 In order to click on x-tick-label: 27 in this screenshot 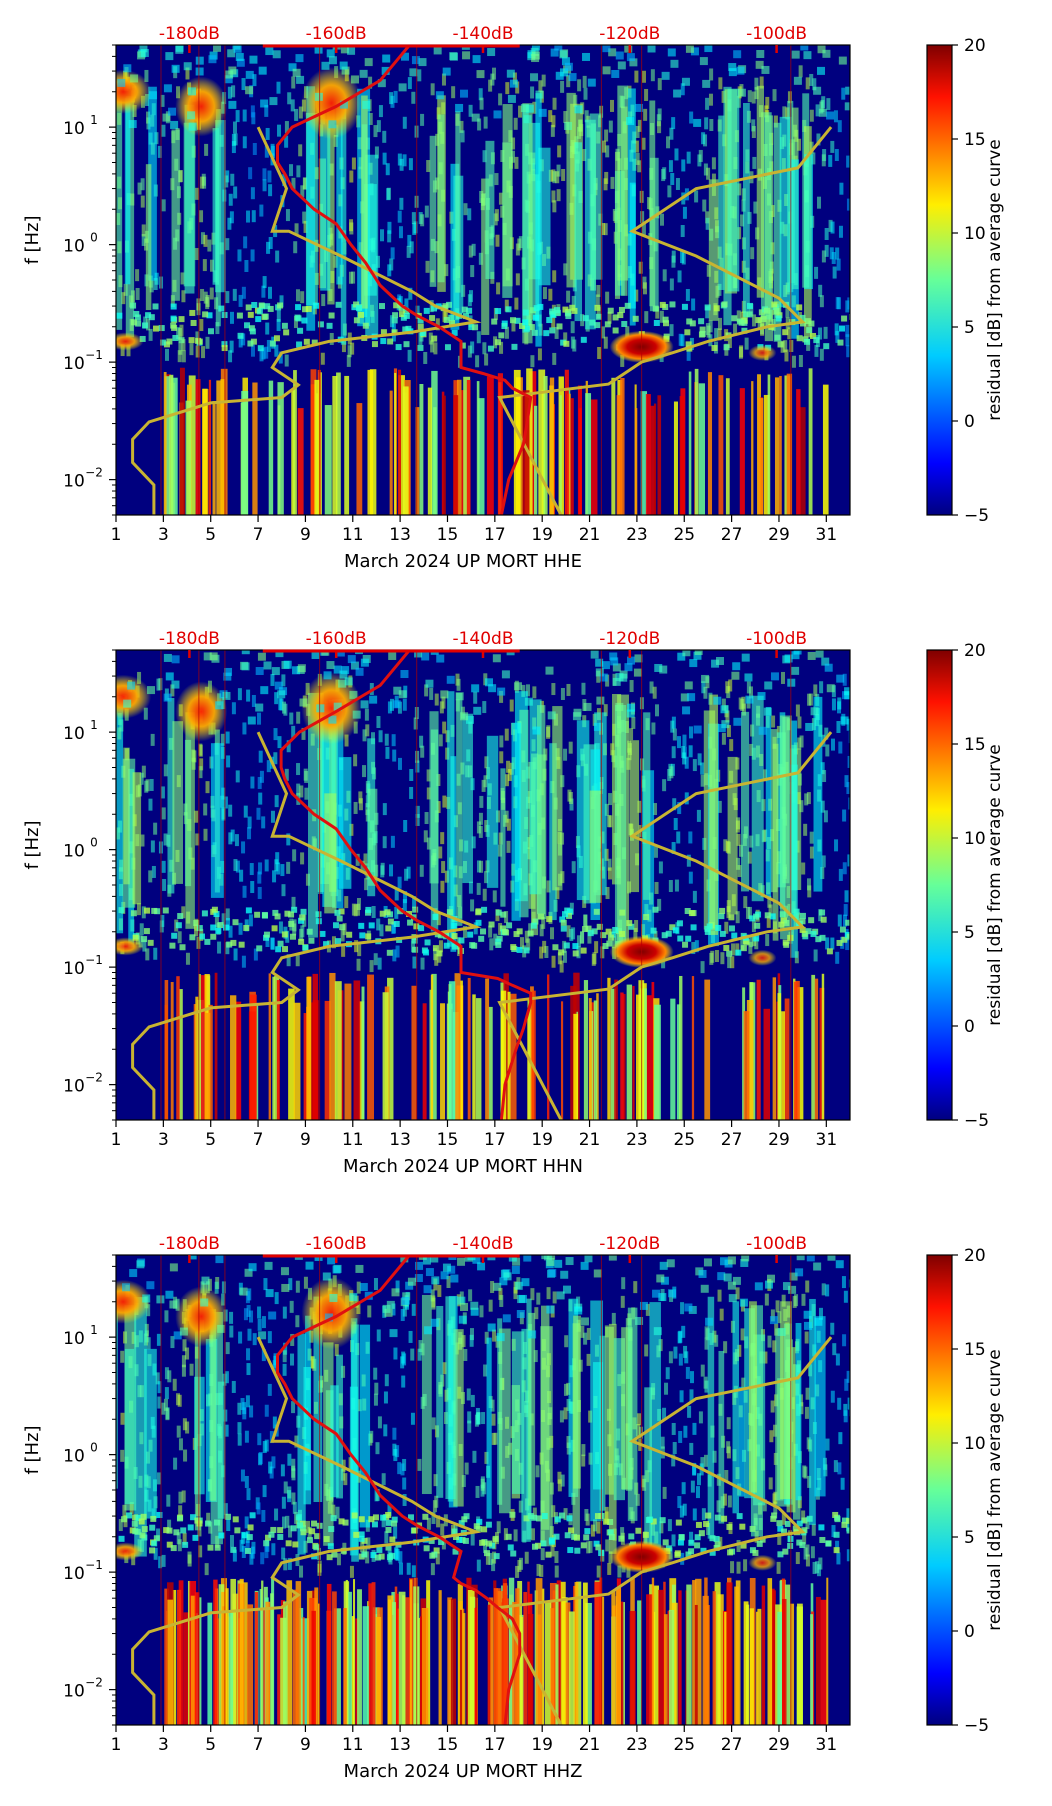, I will do `click(732, 1745)`.